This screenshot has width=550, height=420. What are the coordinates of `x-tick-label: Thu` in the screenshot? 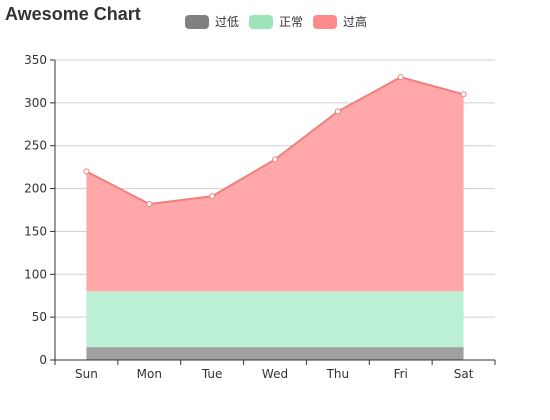 It's located at (338, 374).